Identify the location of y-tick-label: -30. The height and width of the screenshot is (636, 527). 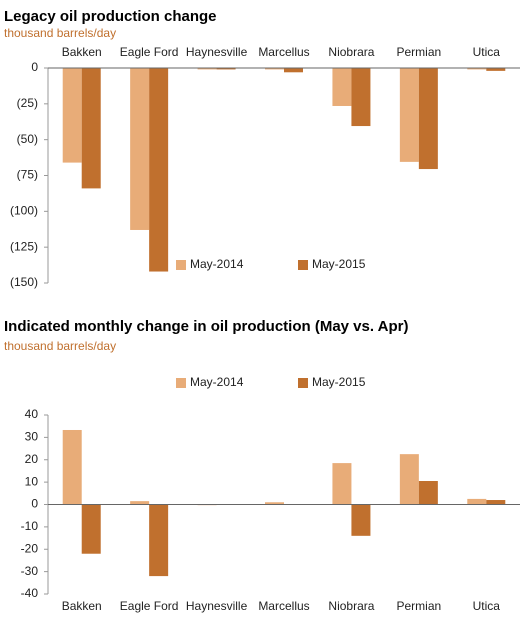
(30, 571).